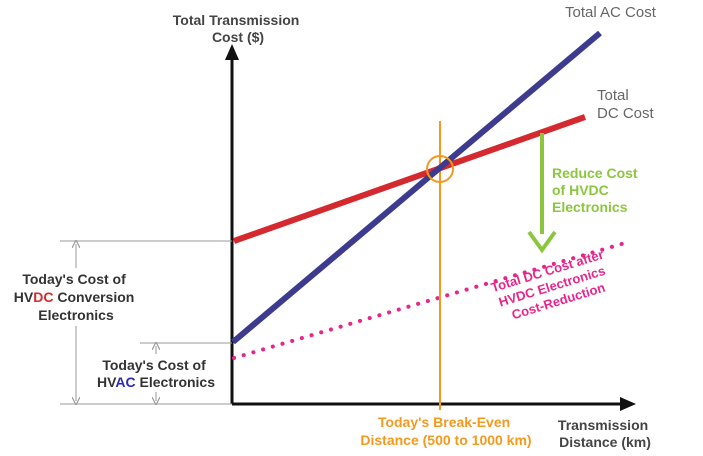 This screenshot has height=456, width=703. Describe the element at coordinates (611, 12) in the screenshot. I see `ac-cost-label: Total AC Cost` at that location.